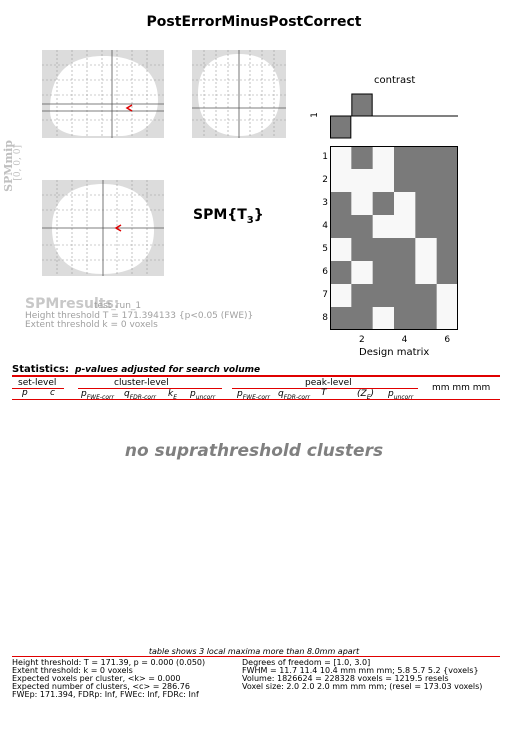 The image size is (508, 732). I want to click on col-set-c: c, so click(52, 393).